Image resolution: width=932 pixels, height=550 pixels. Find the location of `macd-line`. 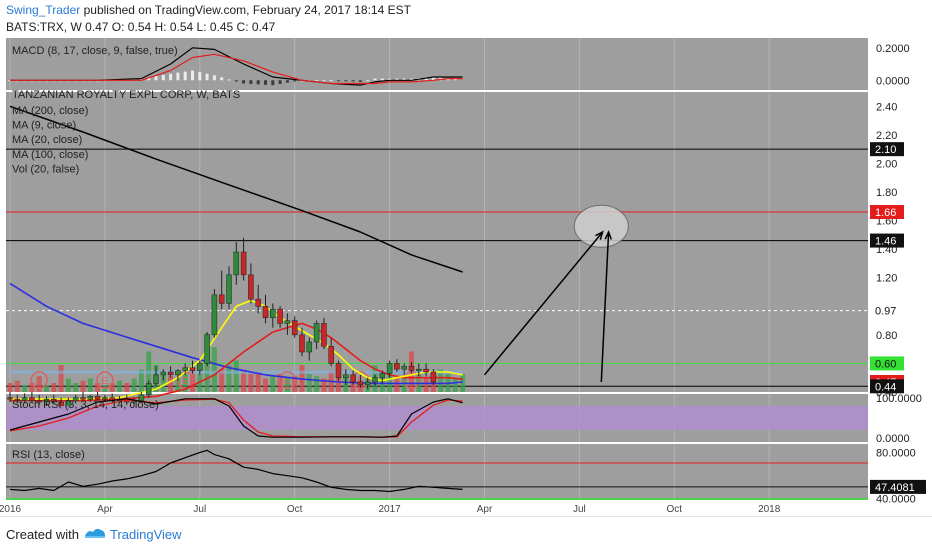

macd-line is located at coordinates (236, 66).